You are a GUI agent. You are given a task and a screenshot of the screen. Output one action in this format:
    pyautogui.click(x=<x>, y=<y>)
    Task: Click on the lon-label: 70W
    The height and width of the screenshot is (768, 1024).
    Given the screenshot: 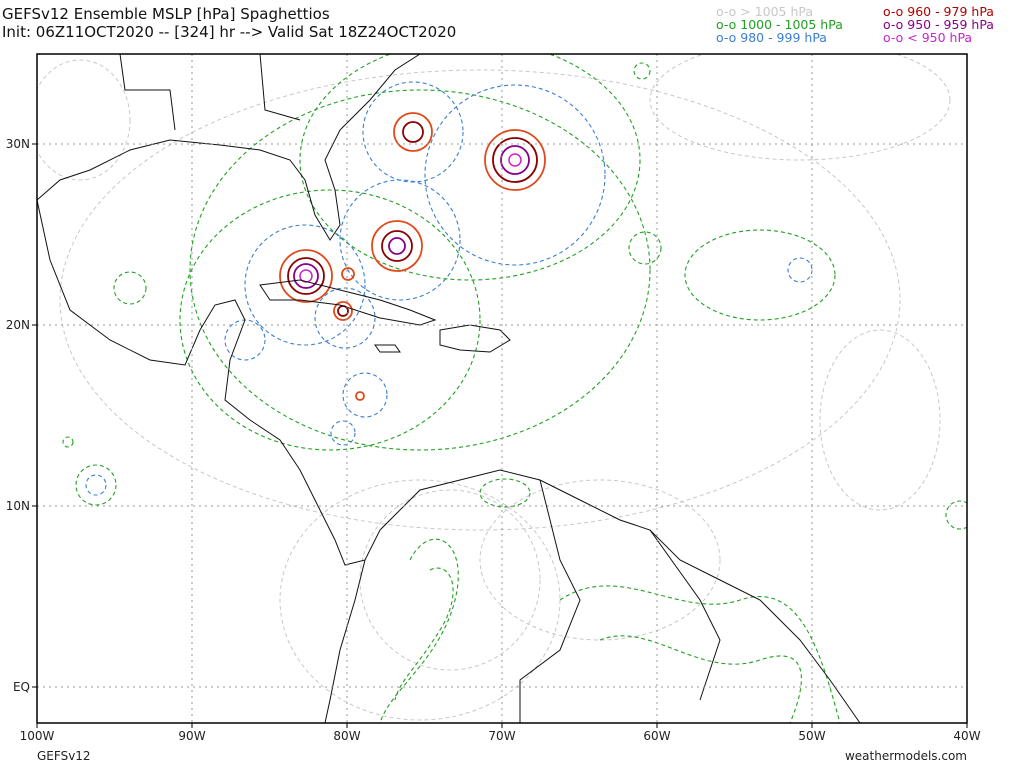 What is the action you would take?
    pyautogui.click(x=501, y=736)
    